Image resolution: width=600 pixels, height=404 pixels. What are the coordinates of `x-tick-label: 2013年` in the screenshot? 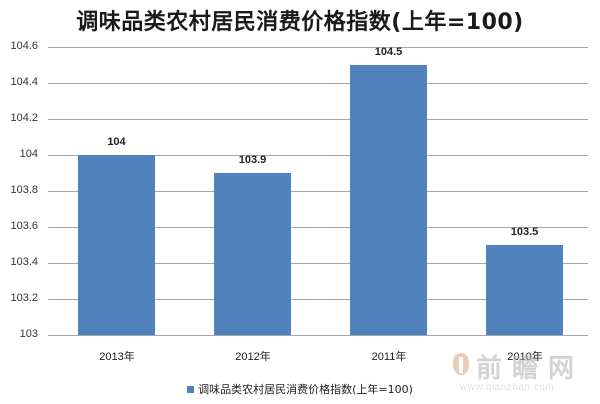 It's located at (117, 357).